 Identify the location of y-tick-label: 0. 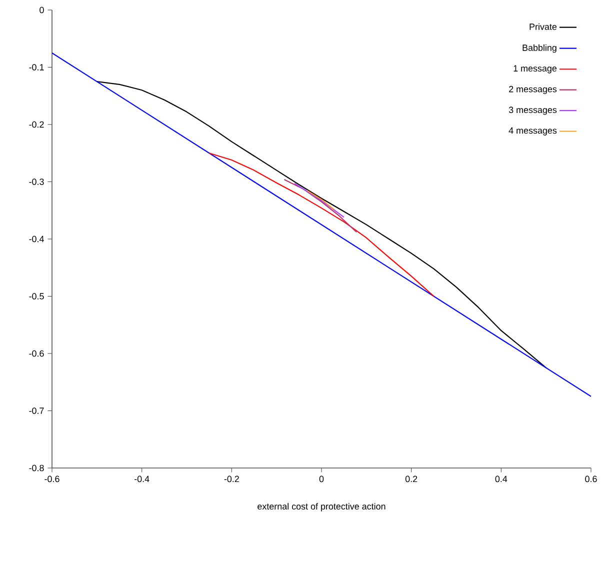
(42, 10).